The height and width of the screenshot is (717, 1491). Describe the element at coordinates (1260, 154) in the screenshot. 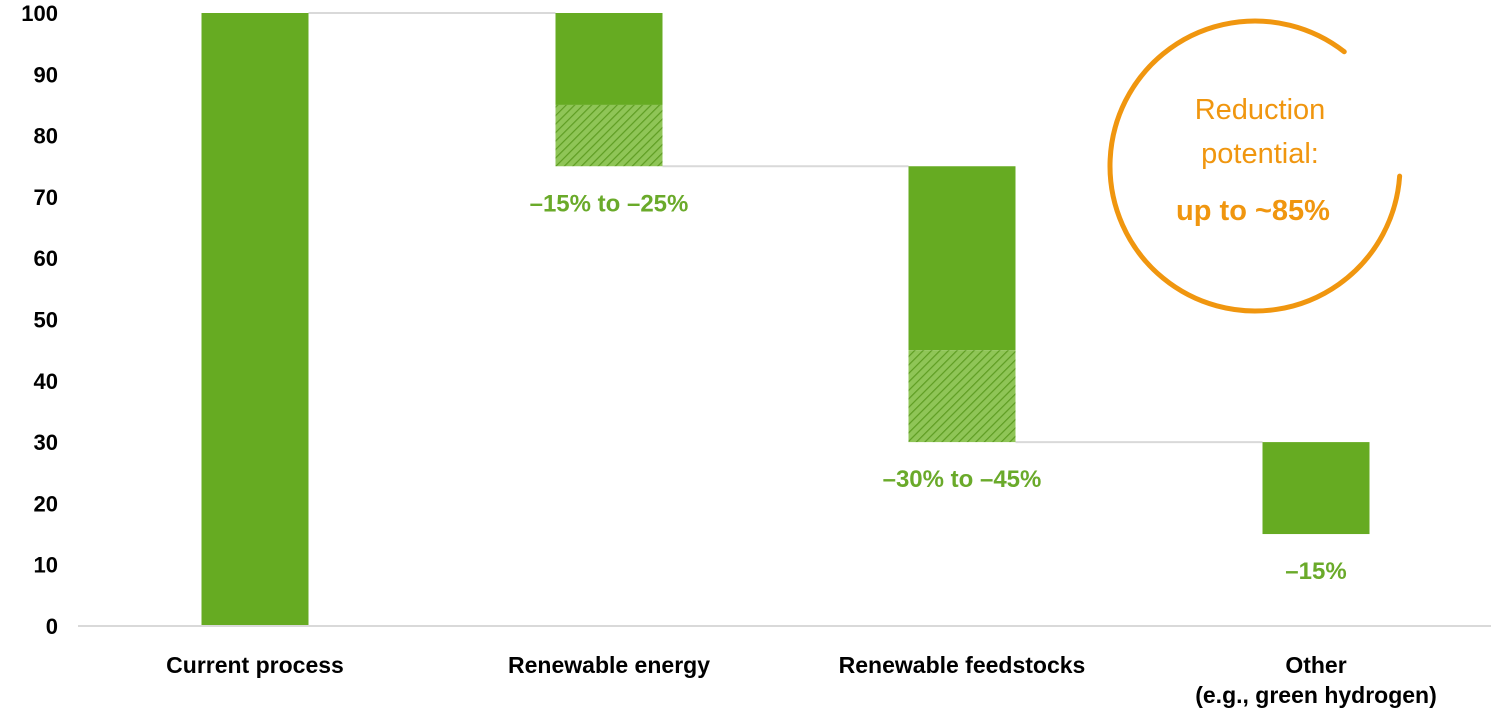

I see `callout-line-2: potential:` at that location.